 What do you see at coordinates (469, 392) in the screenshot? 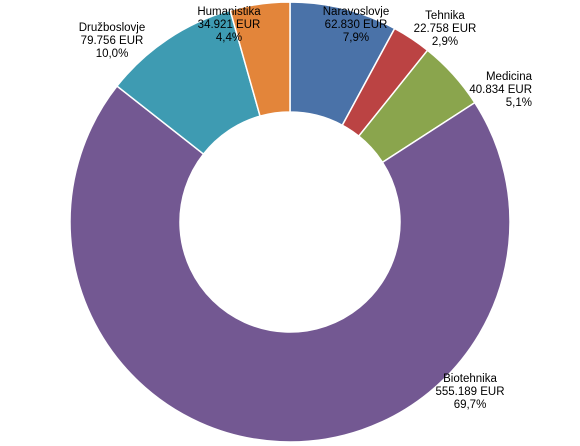
I see `label-biotehnika: Biotehnika 555.189 EUR 69,7%` at bounding box center [469, 392].